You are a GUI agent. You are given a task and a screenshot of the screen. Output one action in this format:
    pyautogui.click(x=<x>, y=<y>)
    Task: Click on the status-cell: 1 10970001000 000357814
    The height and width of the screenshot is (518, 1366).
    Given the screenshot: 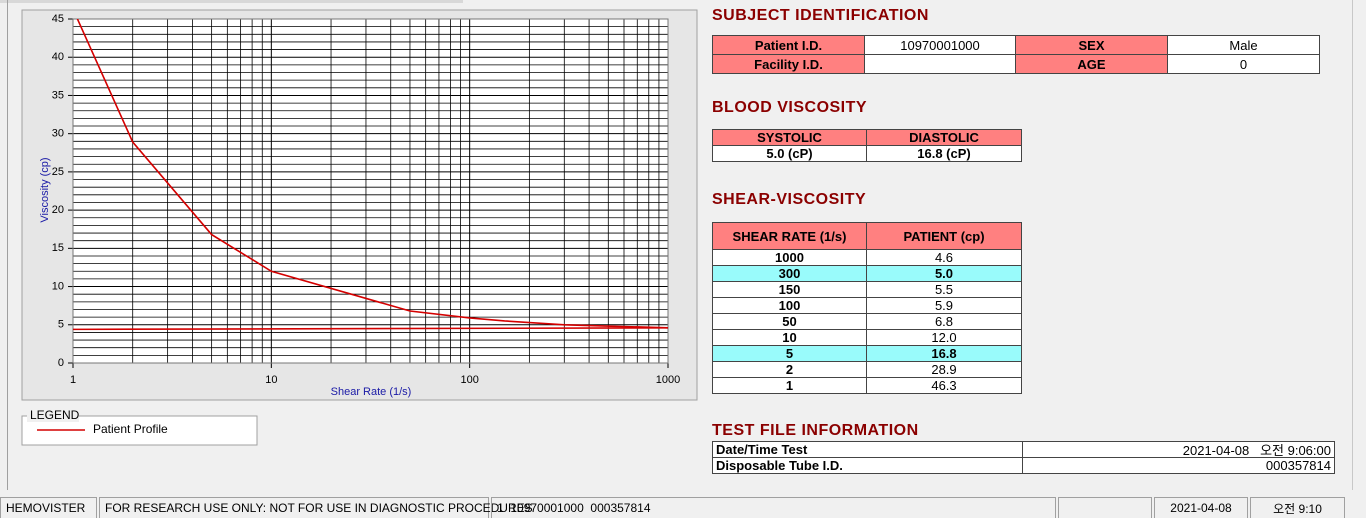 What is the action you would take?
    pyautogui.click(x=773, y=507)
    